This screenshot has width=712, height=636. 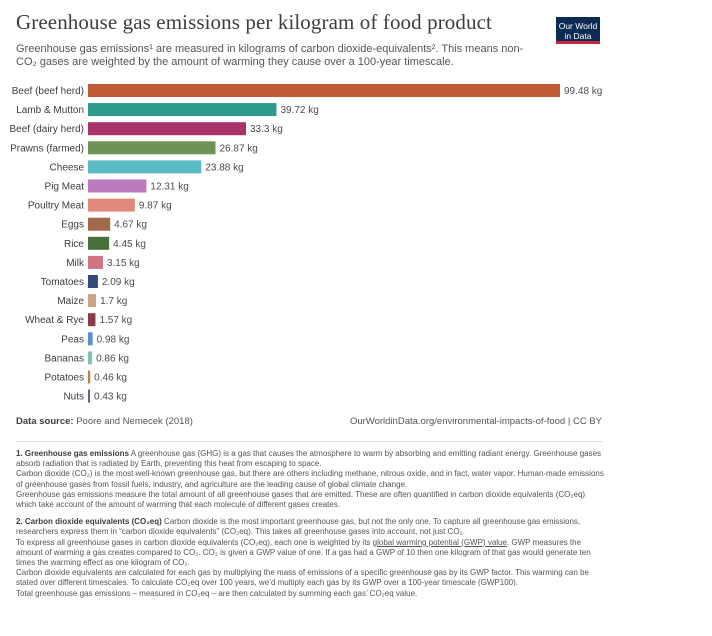 What do you see at coordinates (89, 377) in the screenshot?
I see `bar-potatoes` at bounding box center [89, 377].